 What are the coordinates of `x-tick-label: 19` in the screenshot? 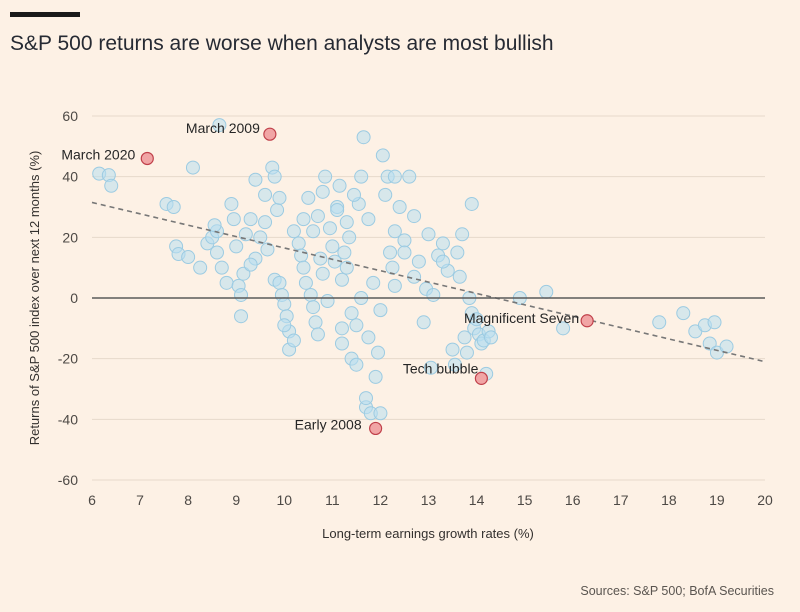 It's located at (717, 500).